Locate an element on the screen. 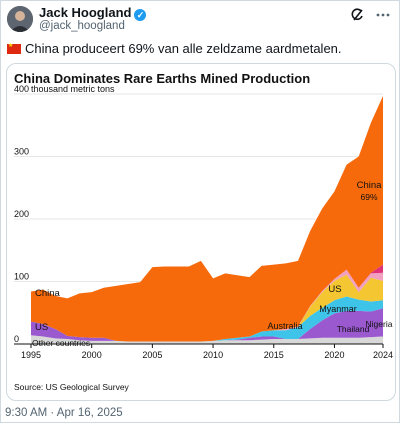  y-tick-label: 100 is located at coordinates (21, 277).